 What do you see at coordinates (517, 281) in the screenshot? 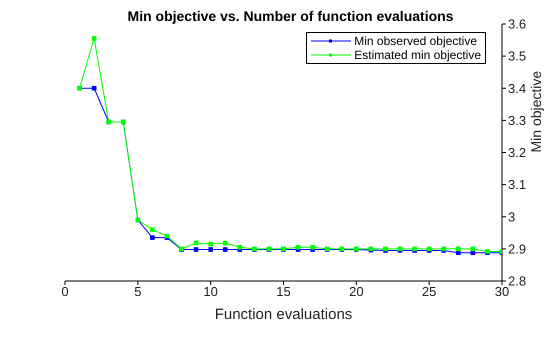
I see `y-tick-label: 2.8` at bounding box center [517, 281].